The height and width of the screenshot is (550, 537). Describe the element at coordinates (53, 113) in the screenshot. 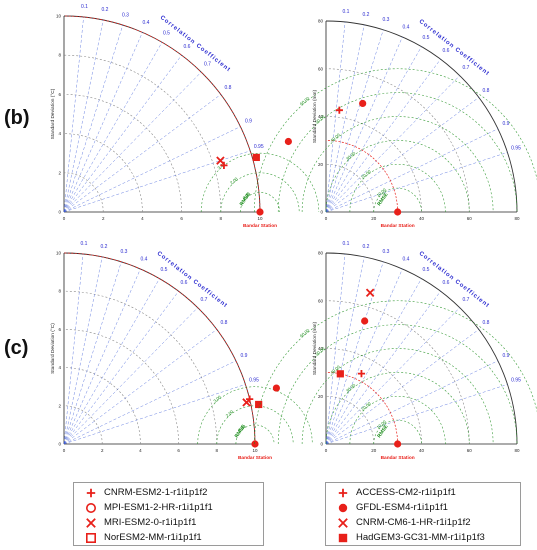

I see `y-axis-title: Standard Deviation (°C)` at that location.